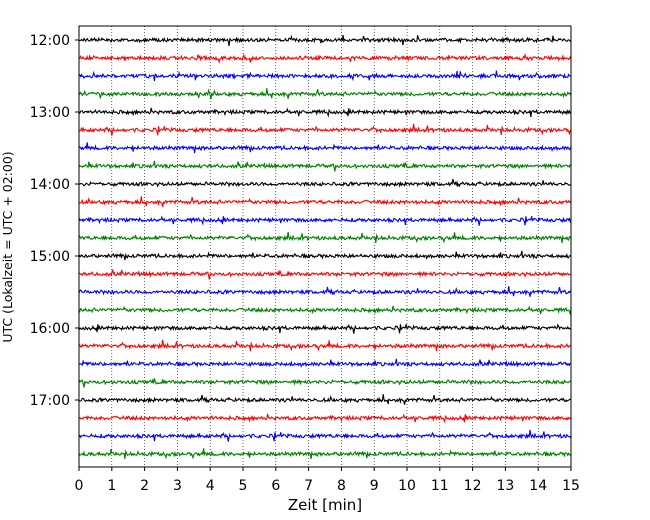 This screenshot has height=520, width=650. Describe the element at coordinates (308, 486) in the screenshot. I see `x-tick-label: 7` at that location.